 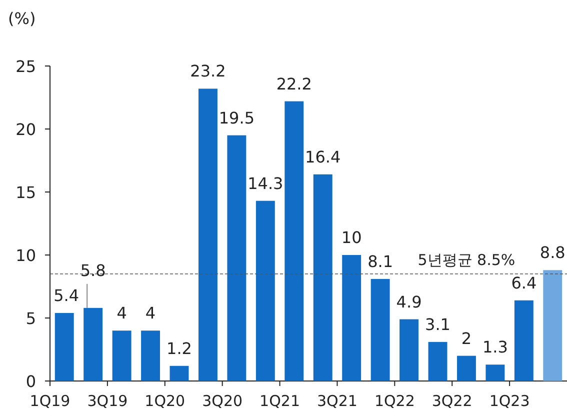 What do you see at coordinates (67, 295) in the screenshot?
I see `data-label: 5.4` at bounding box center [67, 295].